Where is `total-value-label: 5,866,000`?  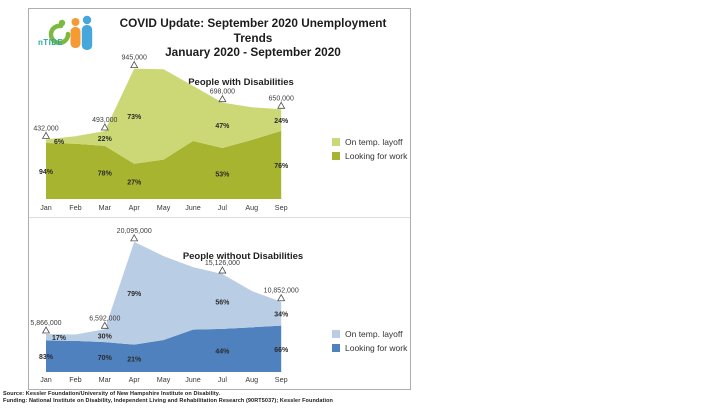 total-value-label: 5,866,000 is located at coordinates (45, 323).